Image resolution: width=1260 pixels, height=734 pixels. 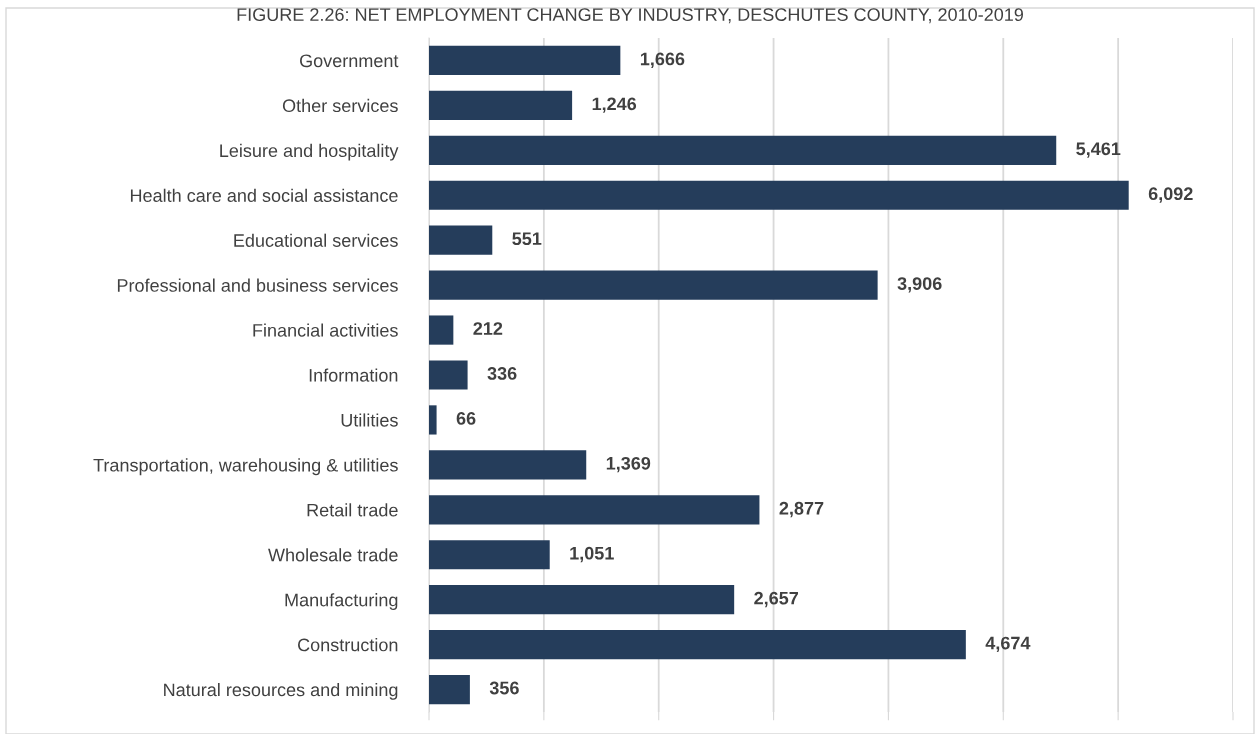 I want to click on data-label: 2,657, so click(x=776, y=599).